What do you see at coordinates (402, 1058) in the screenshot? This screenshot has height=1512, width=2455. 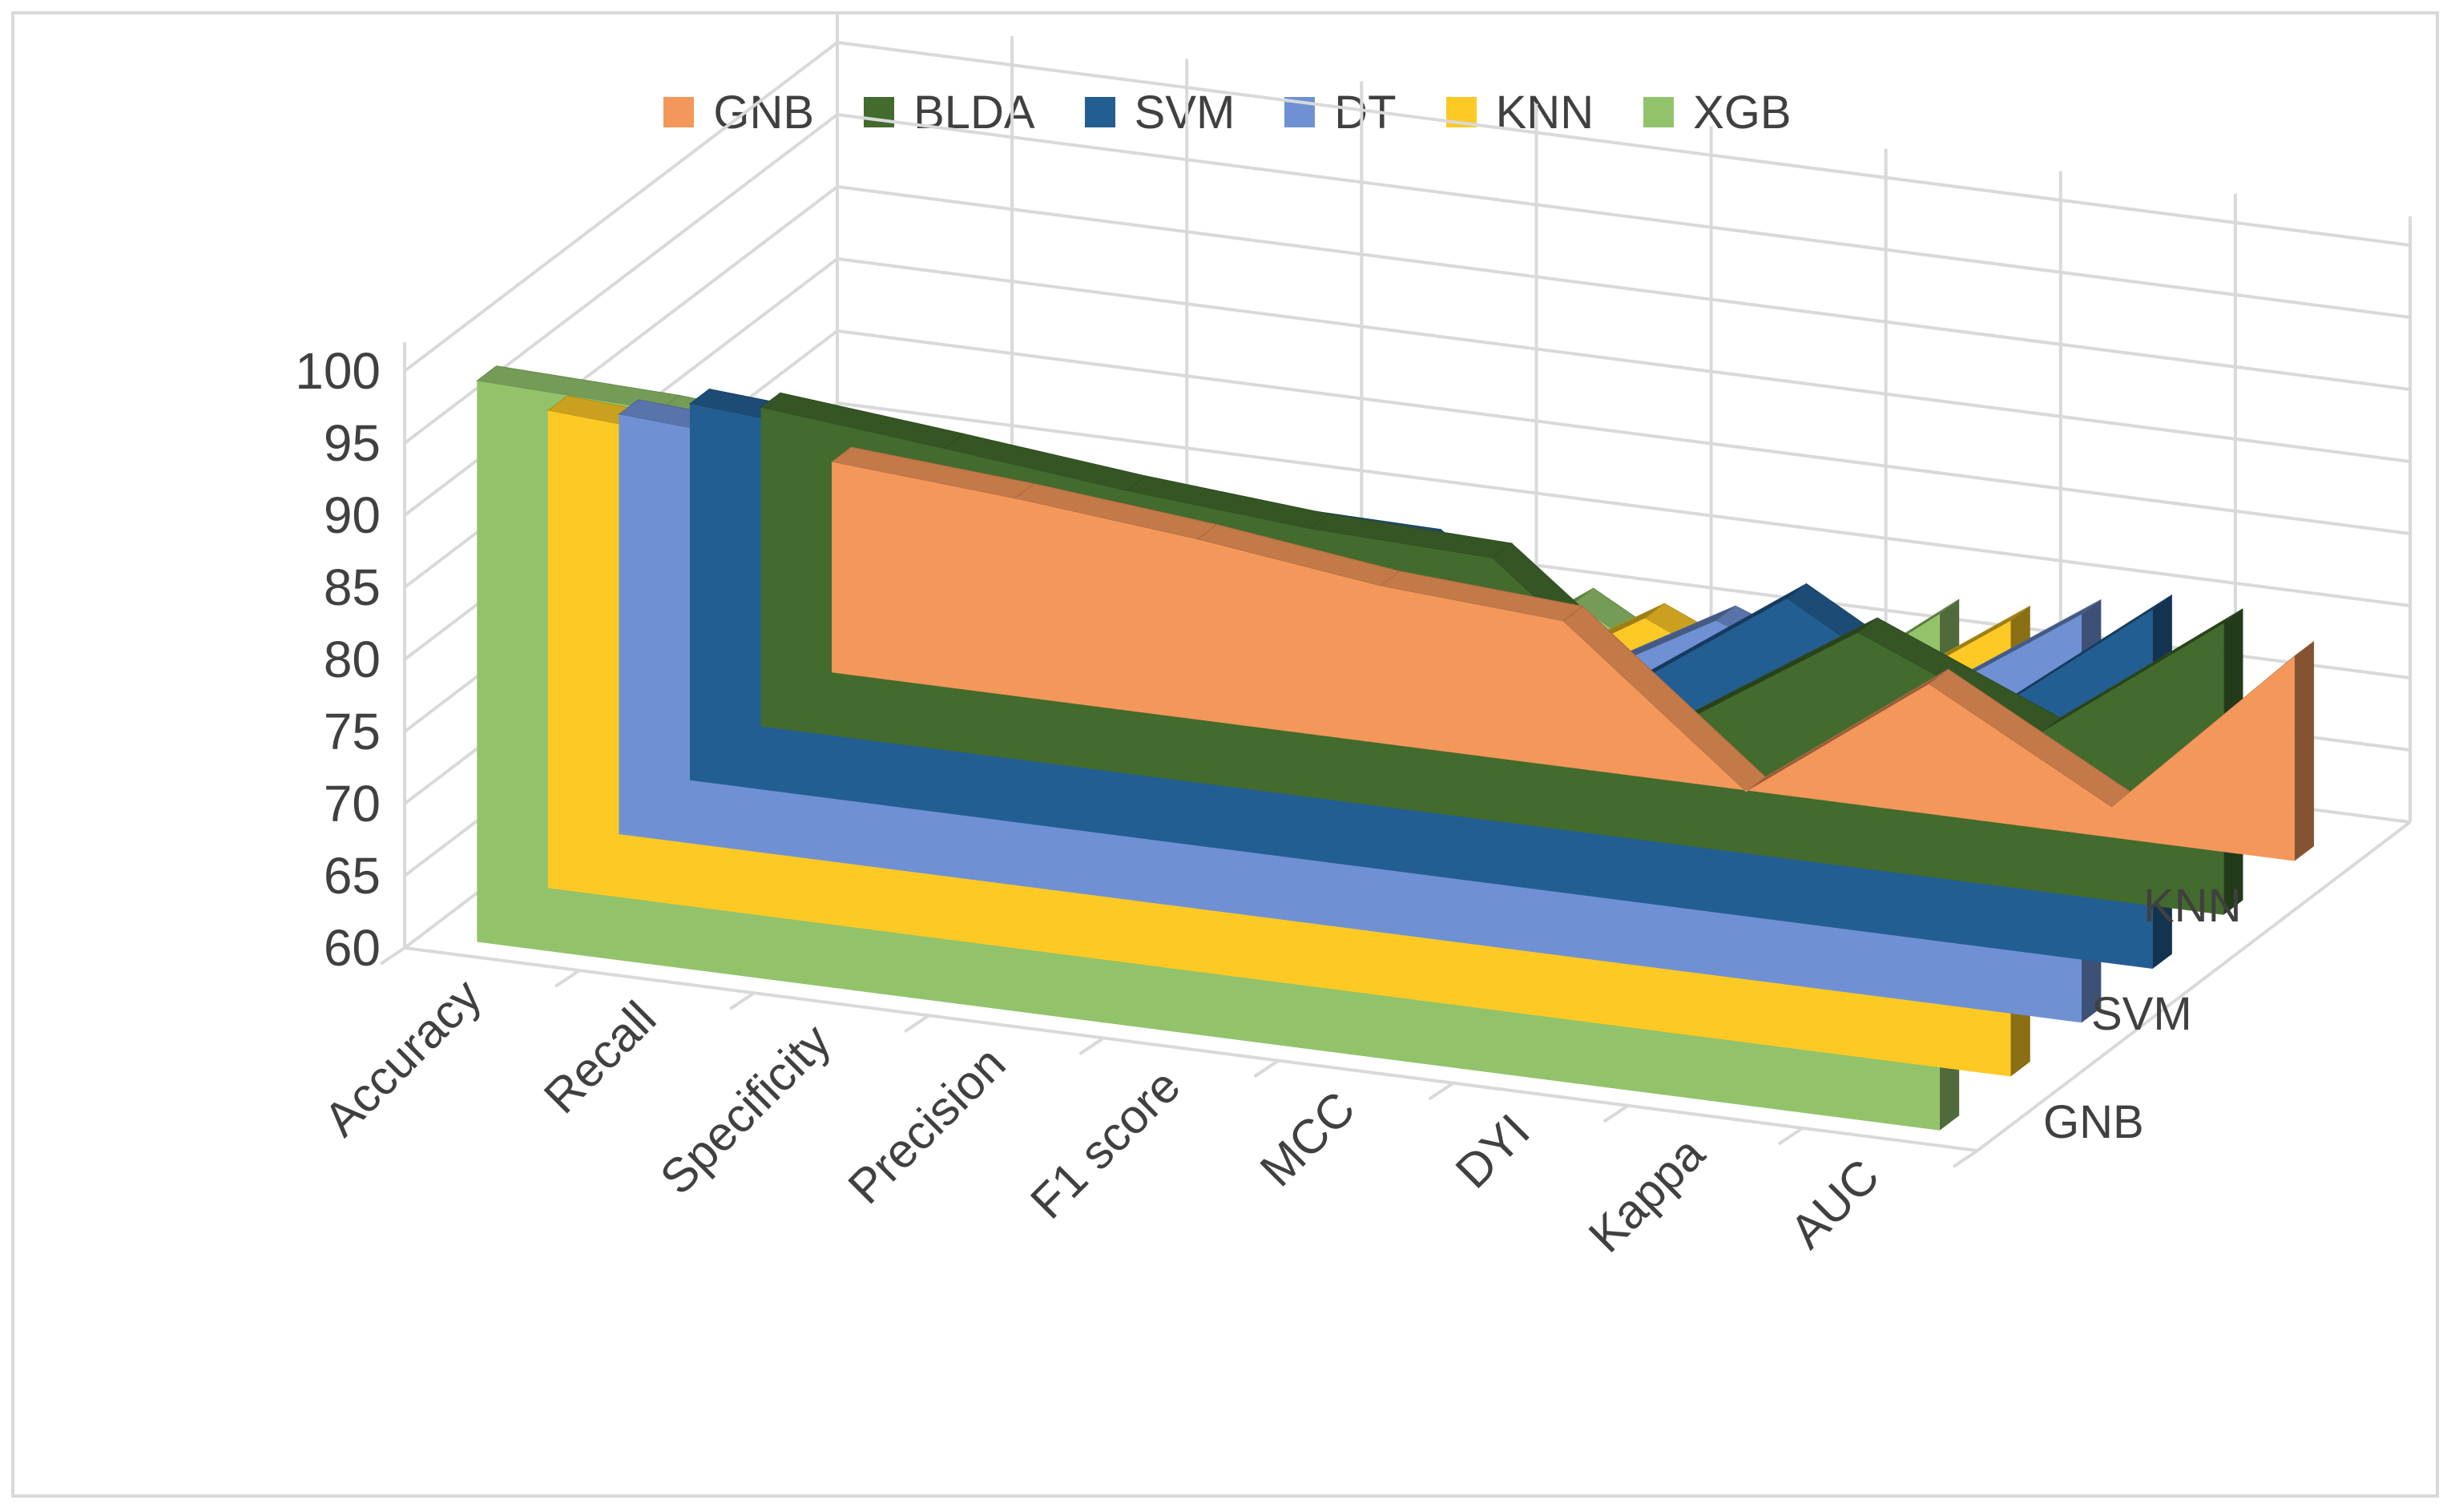 I see `x-tick-label: Accuracy` at bounding box center [402, 1058].